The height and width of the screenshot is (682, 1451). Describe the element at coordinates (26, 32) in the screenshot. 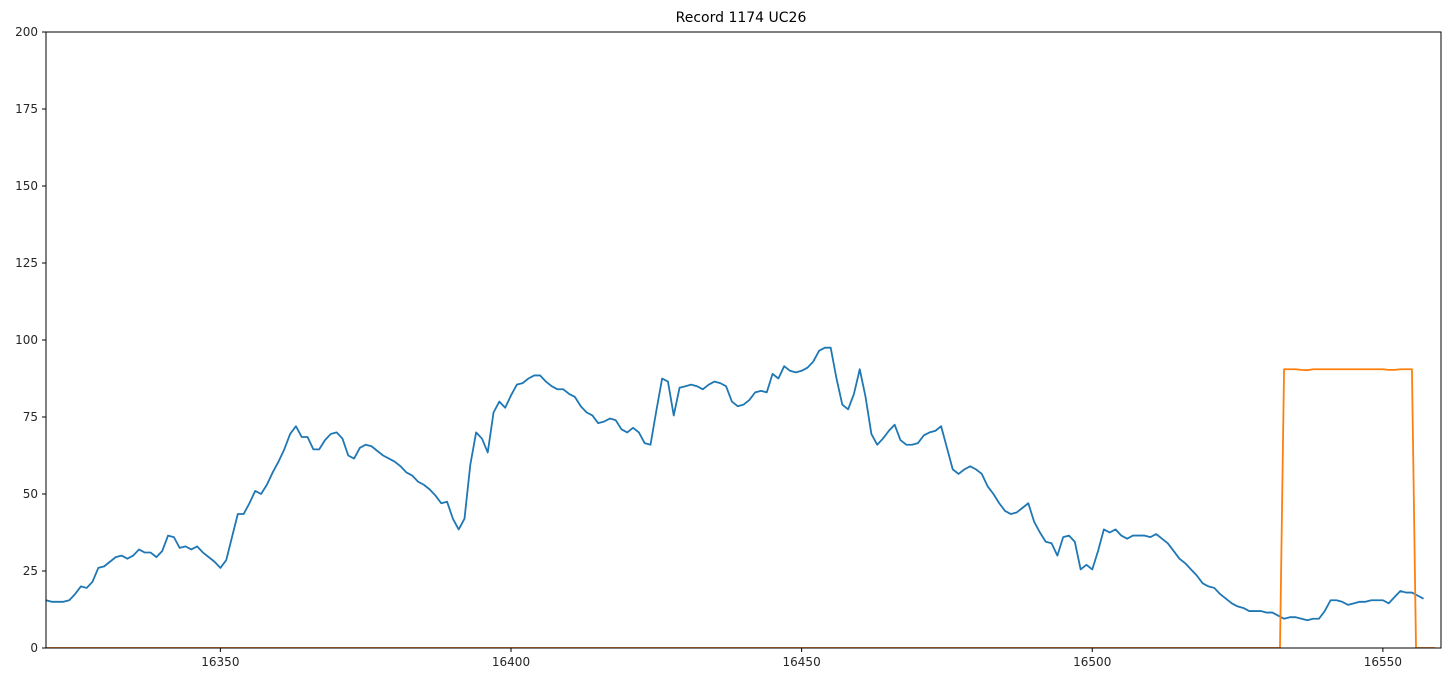

I see `y-tick-label: 200` at that location.